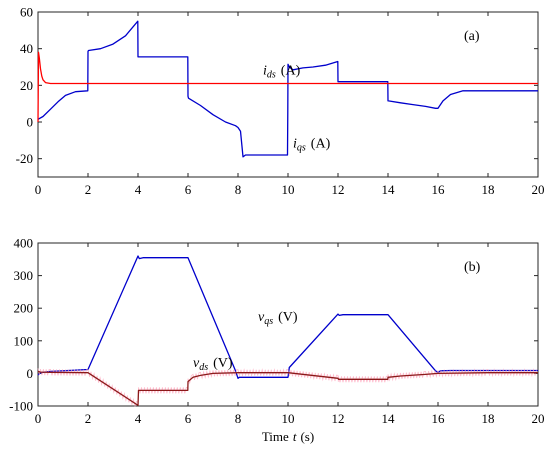 This screenshot has width=550, height=451. What do you see at coordinates (278, 318) in the screenshot?
I see `series-annotation: vqs (V)` at bounding box center [278, 318].